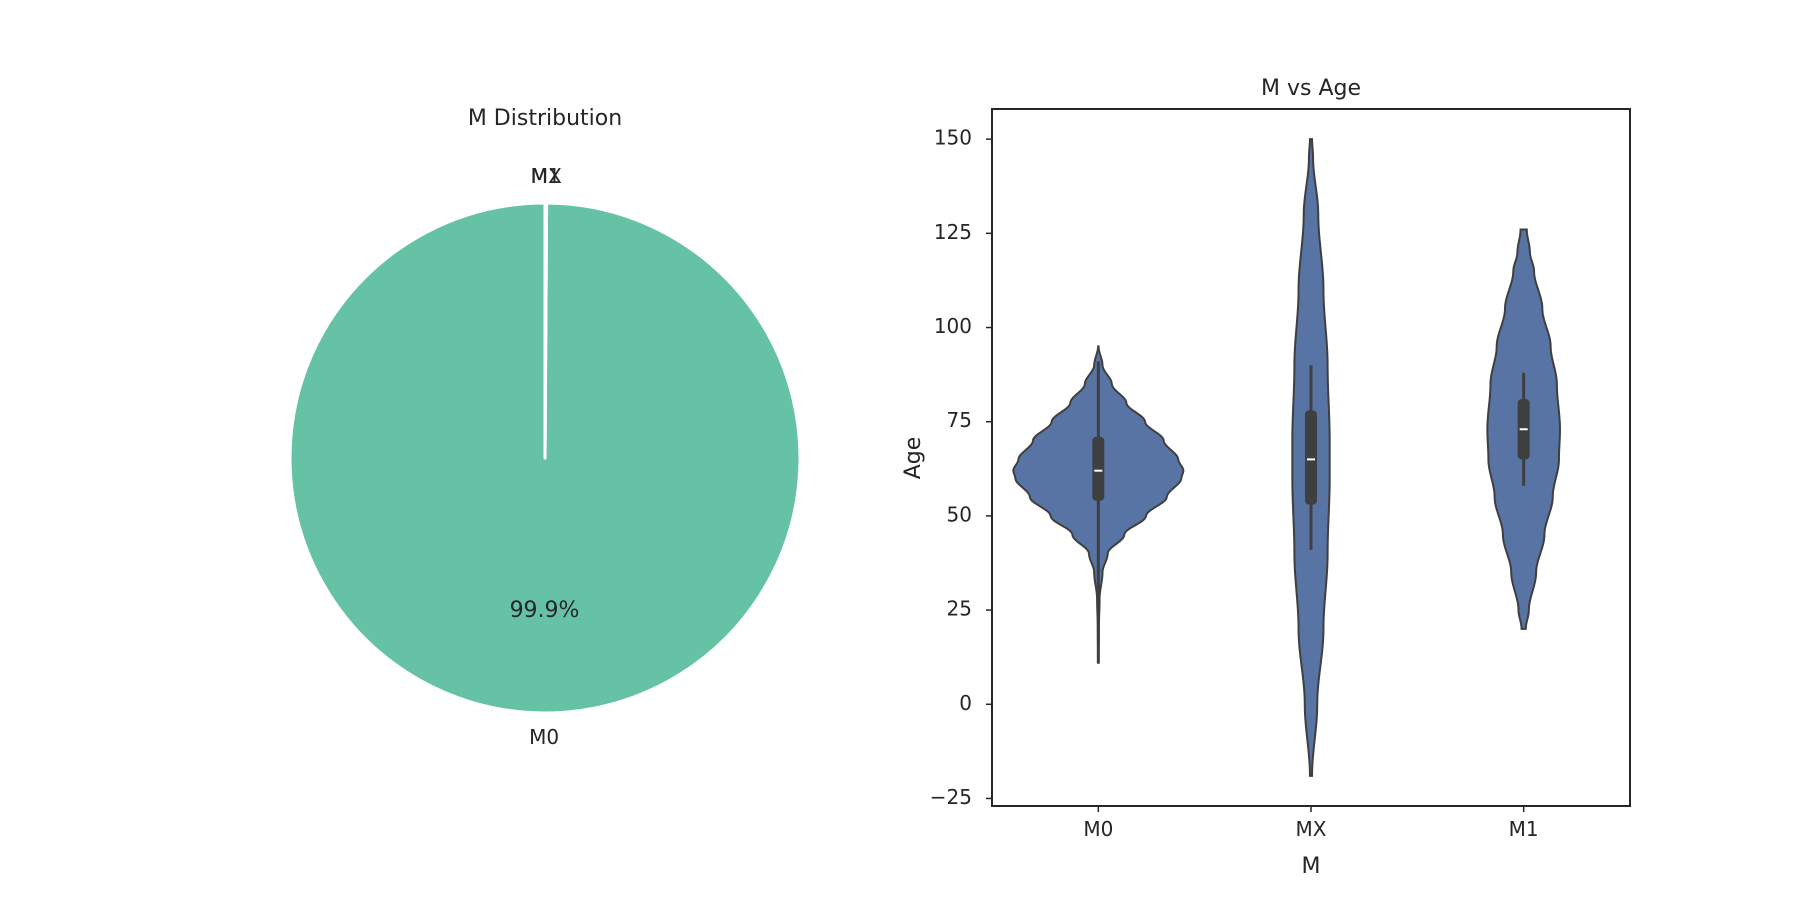  What do you see at coordinates (545, 610) in the screenshot?
I see `pie-percent-m0: 99.9%` at bounding box center [545, 610].